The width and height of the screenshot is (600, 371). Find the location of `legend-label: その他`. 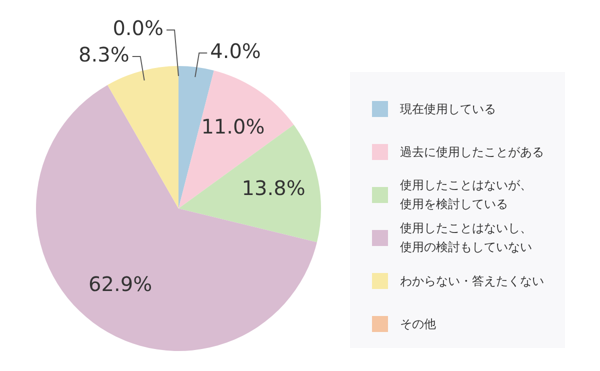

legend-label: その他 is located at coordinates (418, 324).